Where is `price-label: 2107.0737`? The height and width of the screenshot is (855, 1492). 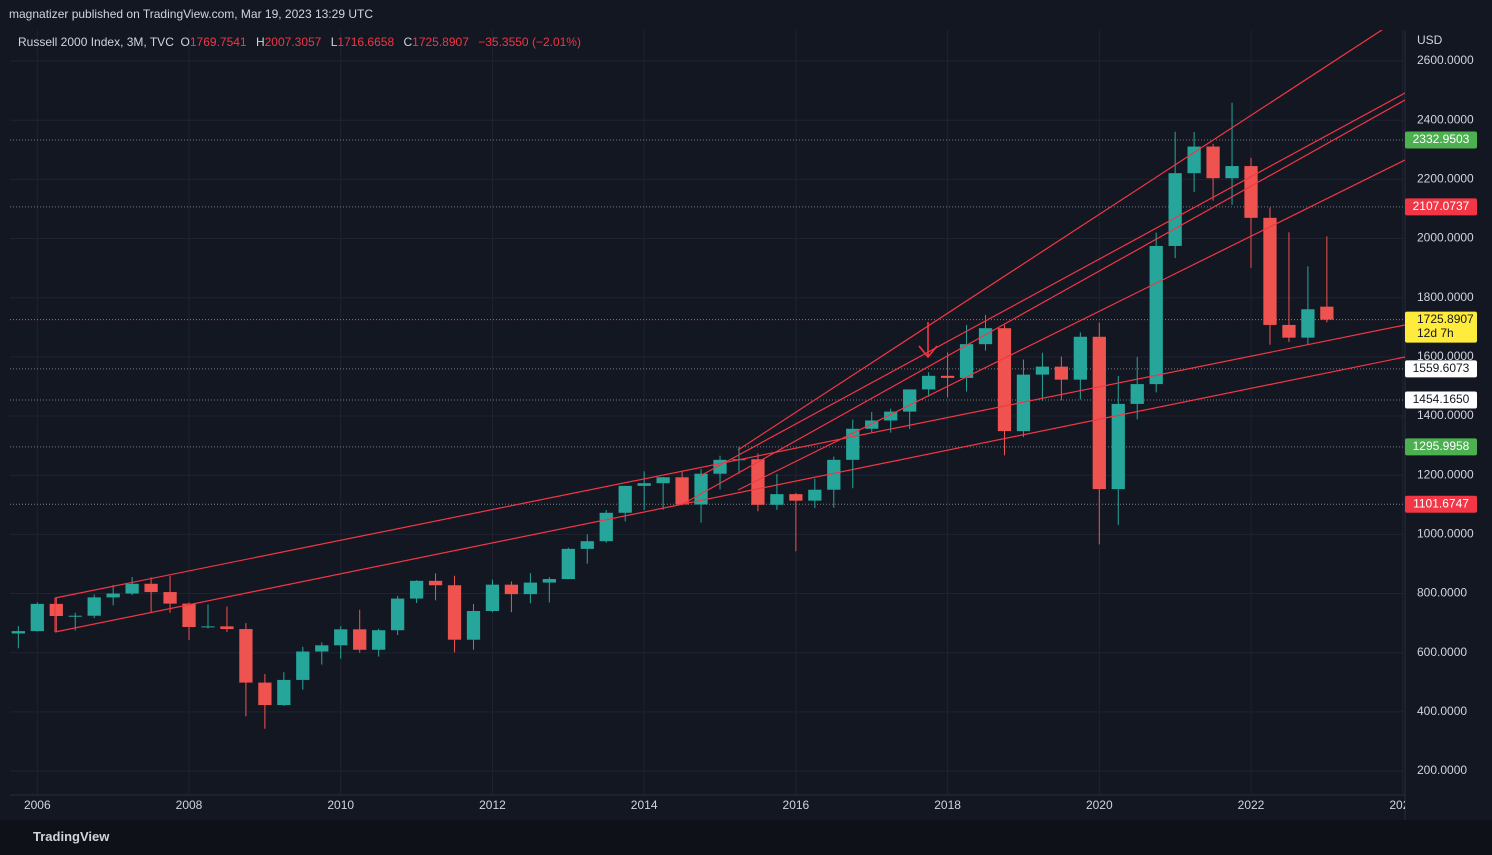 price-label: 2107.0737 is located at coordinates (1441, 206).